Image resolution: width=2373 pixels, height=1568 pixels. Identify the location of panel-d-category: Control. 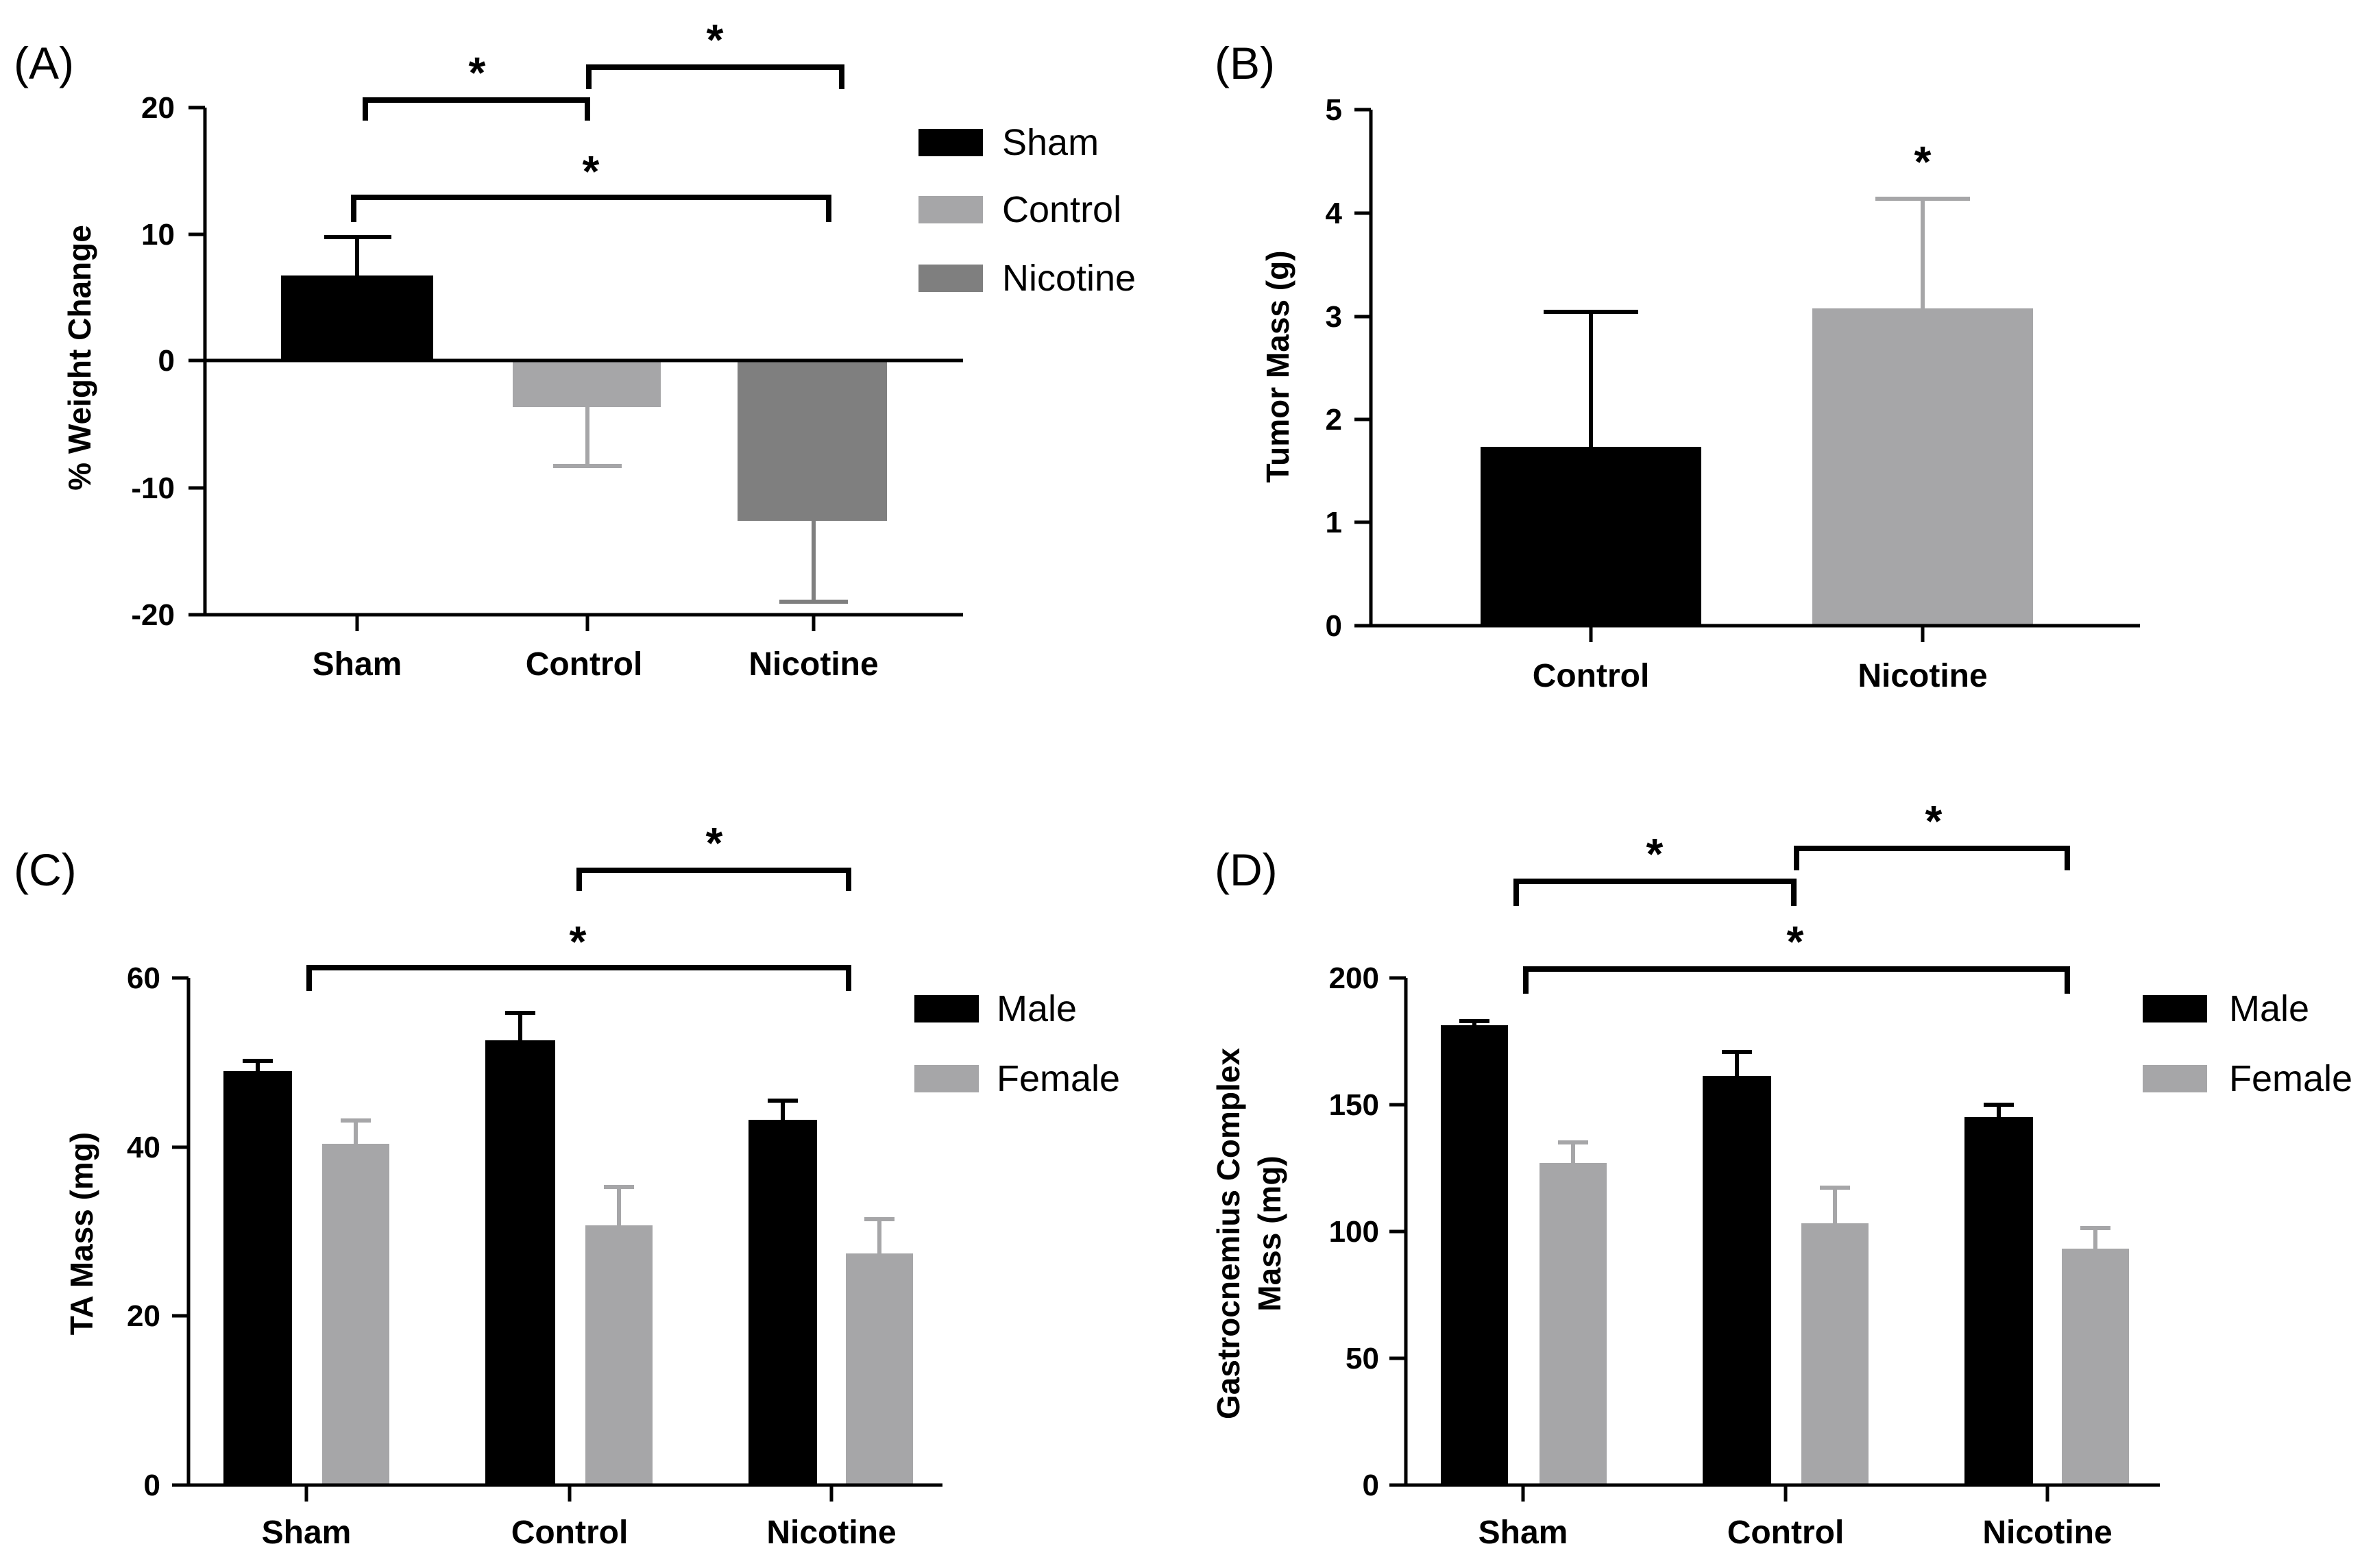
(1786, 1533).